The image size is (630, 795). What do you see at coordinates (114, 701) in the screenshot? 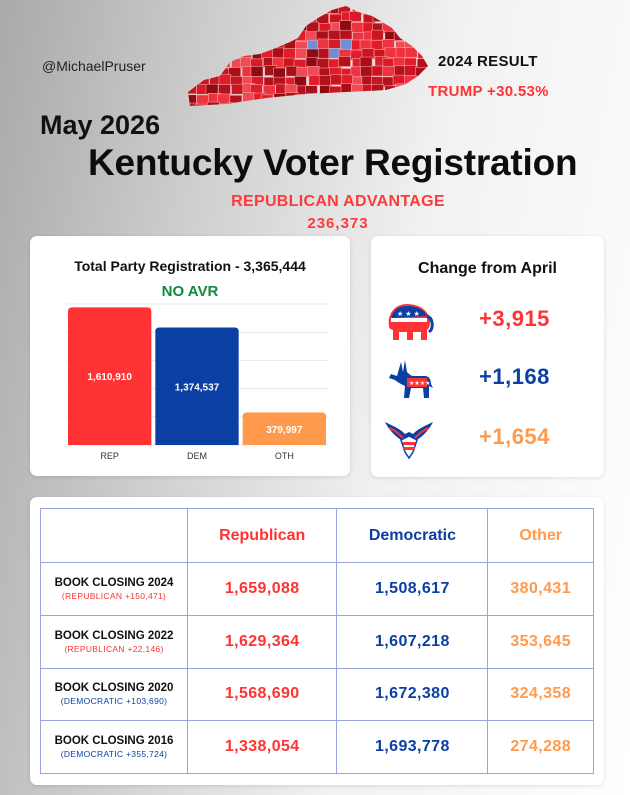
I see `row-note: (DEMOCRATIC +103,690)` at bounding box center [114, 701].